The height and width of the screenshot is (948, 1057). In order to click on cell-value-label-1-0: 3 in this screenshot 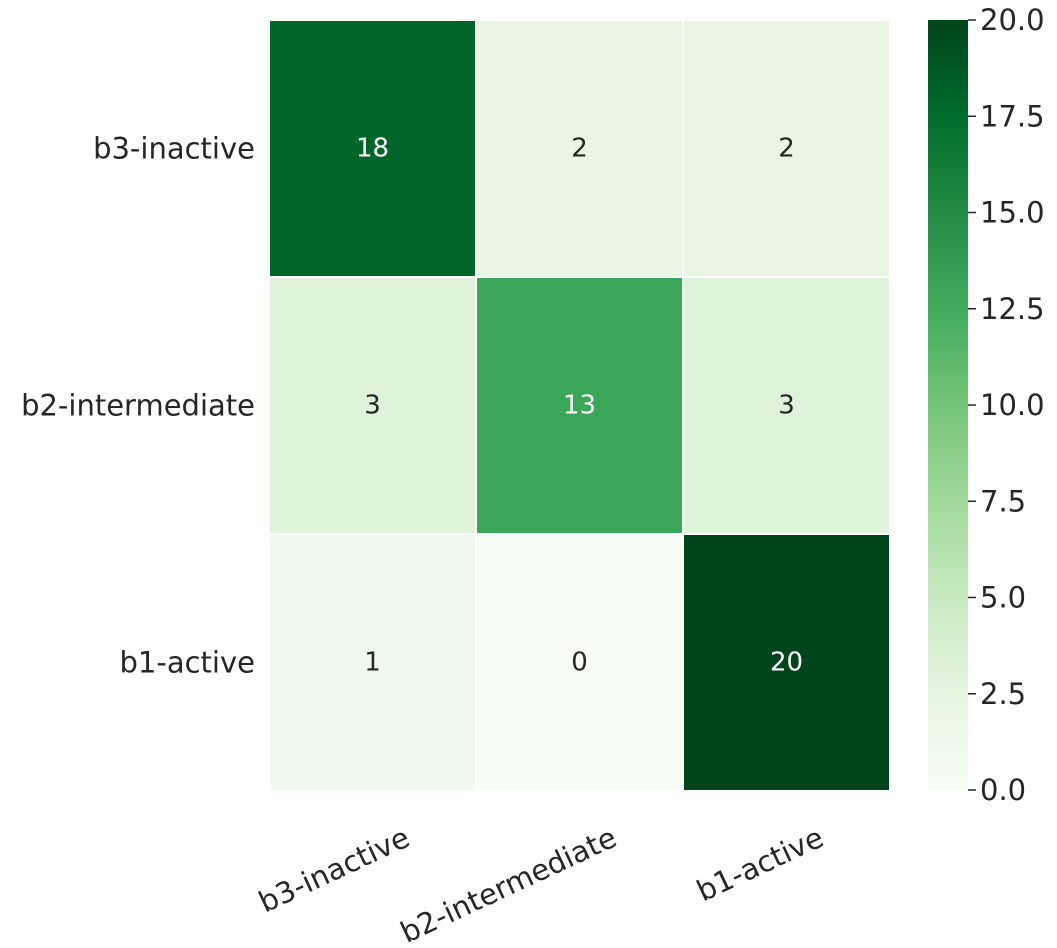, I will do `click(372, 406)`.